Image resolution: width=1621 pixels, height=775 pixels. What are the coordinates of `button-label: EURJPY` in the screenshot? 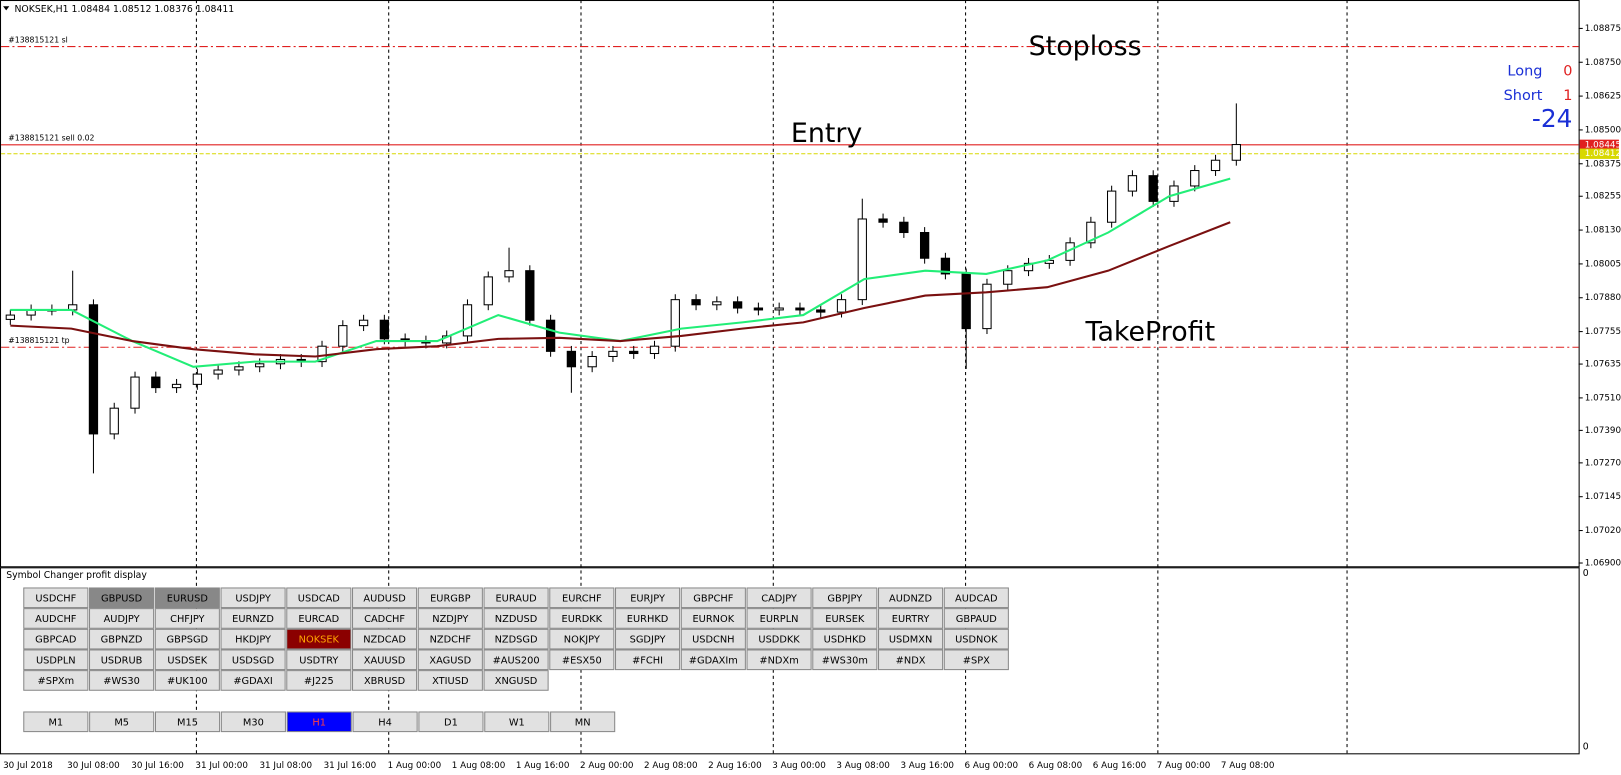 It's located at (647, 598).